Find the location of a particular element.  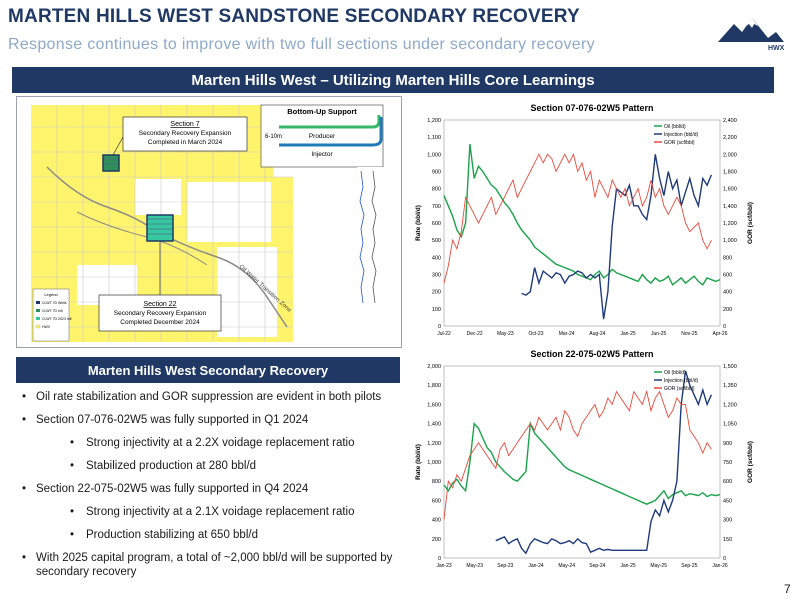

section22-line2: Completed December 2024 is located at coordinates (160, 322).